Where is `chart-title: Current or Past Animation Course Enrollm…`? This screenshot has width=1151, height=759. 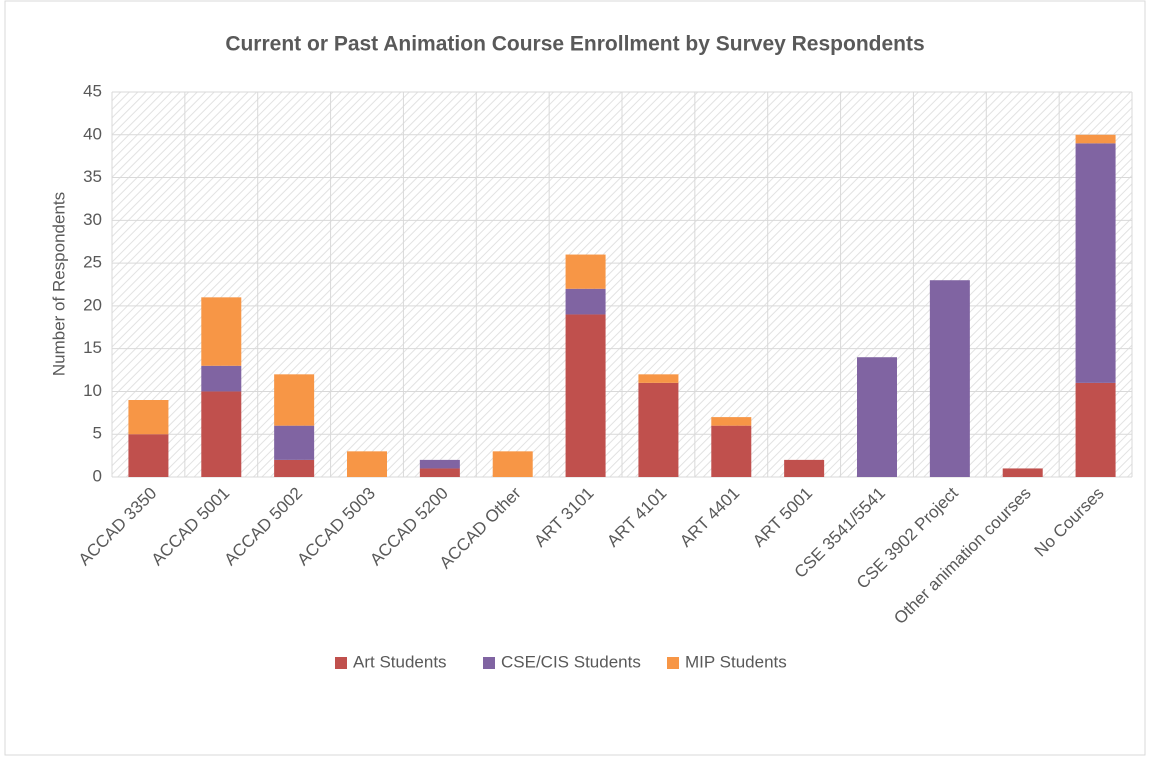 chart-title: Current or Past Animation Course Enrollm… is located at coordinates (574, 44).